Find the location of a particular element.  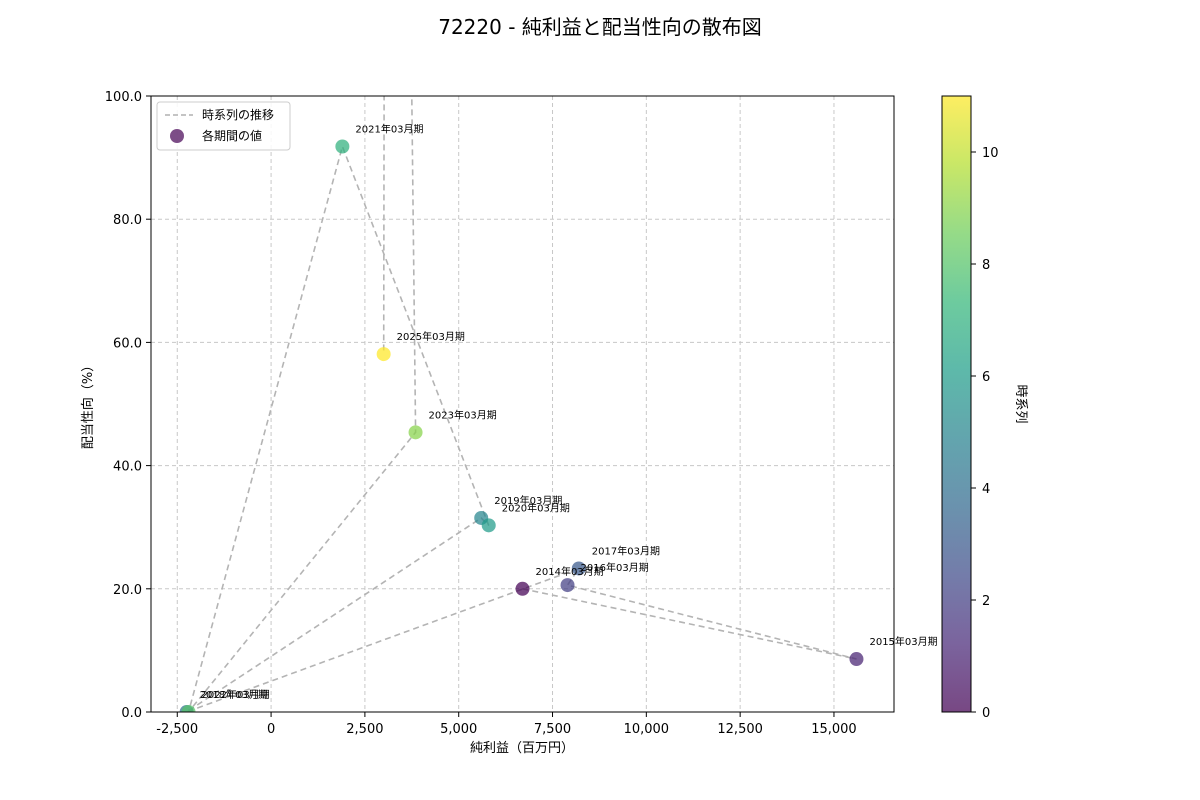

x-tick-label: 0 is located at coordinates (271, 729).